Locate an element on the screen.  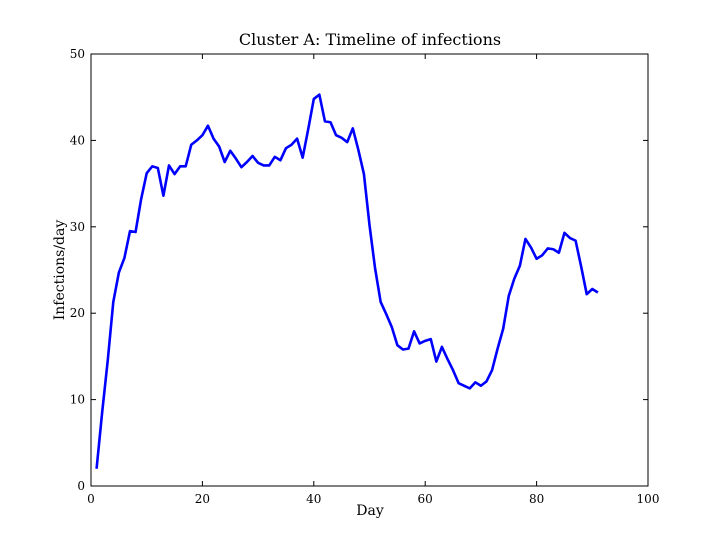
x-tick-label: 20 is located at coordinates (202, 499).